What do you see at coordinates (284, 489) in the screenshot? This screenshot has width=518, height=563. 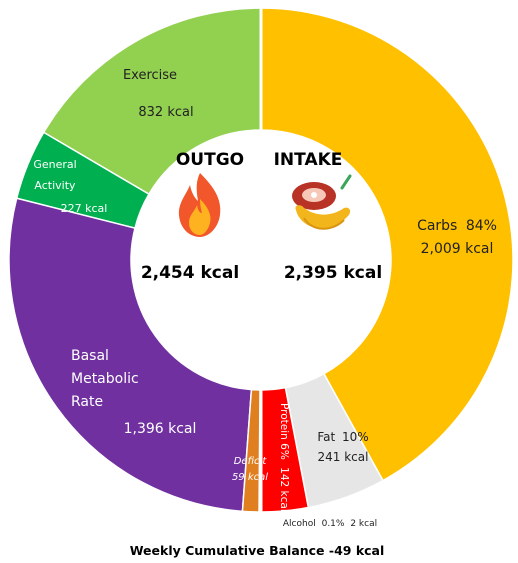 I see `protein-value: 142 kcal` at bounding box center [284, 489].